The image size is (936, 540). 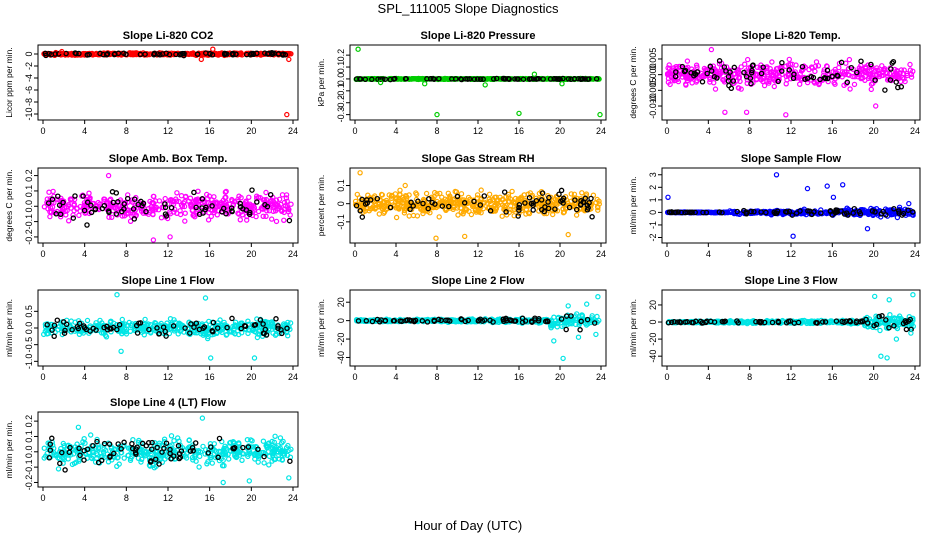 What do you see at coordinates (168, 281) in the screenshot?
I see `panel-title: Slope Line 1 Flow` at bounding box center [168, 281].